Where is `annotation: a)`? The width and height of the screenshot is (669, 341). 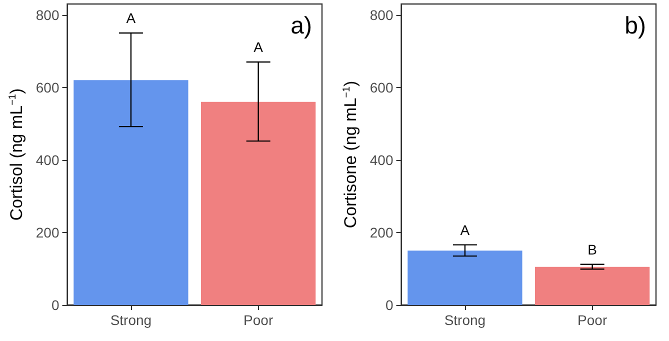
annotation: a) is located at coordinates (301, 26).